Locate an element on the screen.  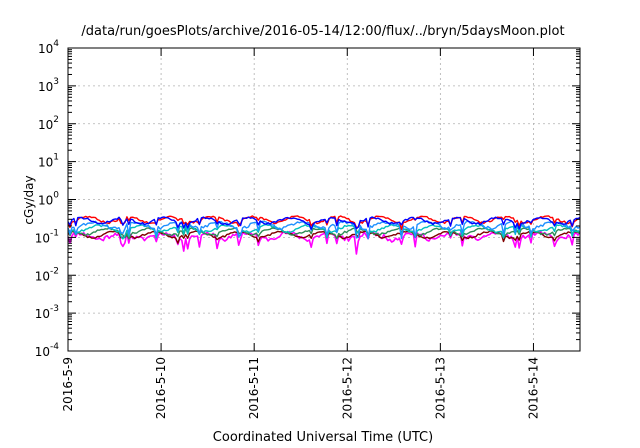
y-tick-label: 10⁰ is located at coordinates (48, 199).